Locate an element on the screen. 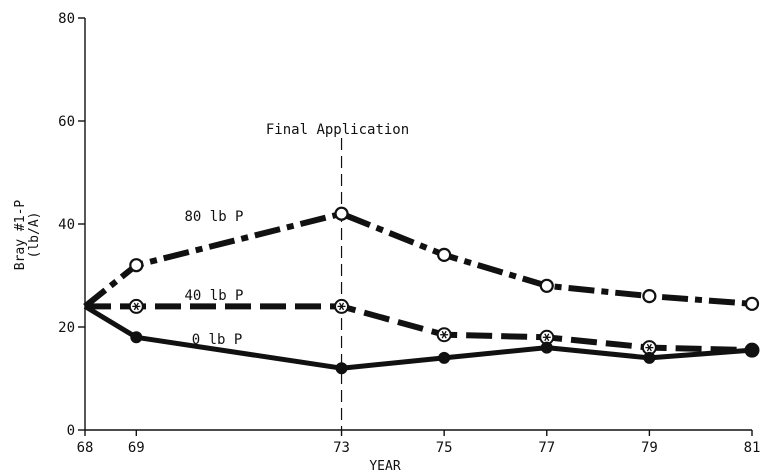 The image size is (763, 472). x-axis-label: YEAR is located at coordinates (384, 465).